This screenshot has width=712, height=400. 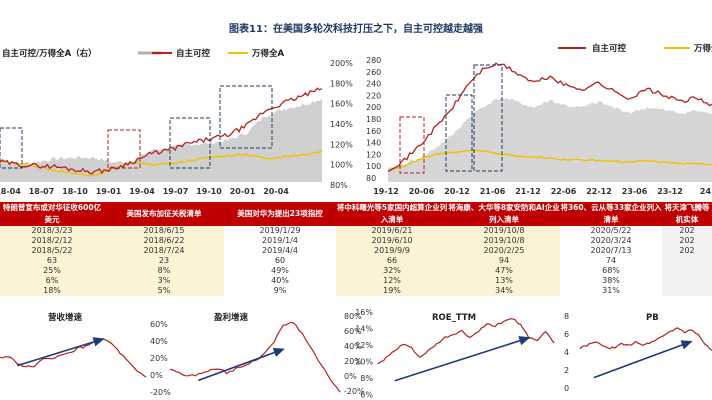 What do you see at coordinates (504, 271) in the screenshot?
I see `table-cell: 47%` at bounding box center [504, 271].